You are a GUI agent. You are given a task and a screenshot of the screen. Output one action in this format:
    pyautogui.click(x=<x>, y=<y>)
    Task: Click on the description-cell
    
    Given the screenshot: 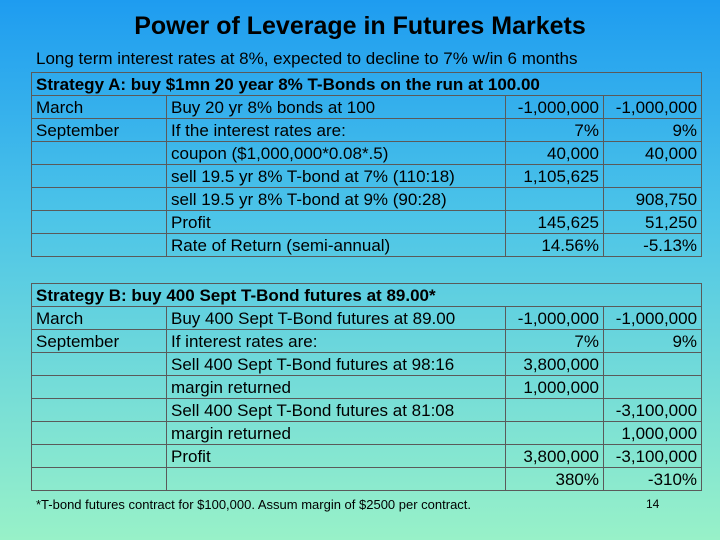 What is the action you would take?
    pyautogui.click(x=336, y=479)
    